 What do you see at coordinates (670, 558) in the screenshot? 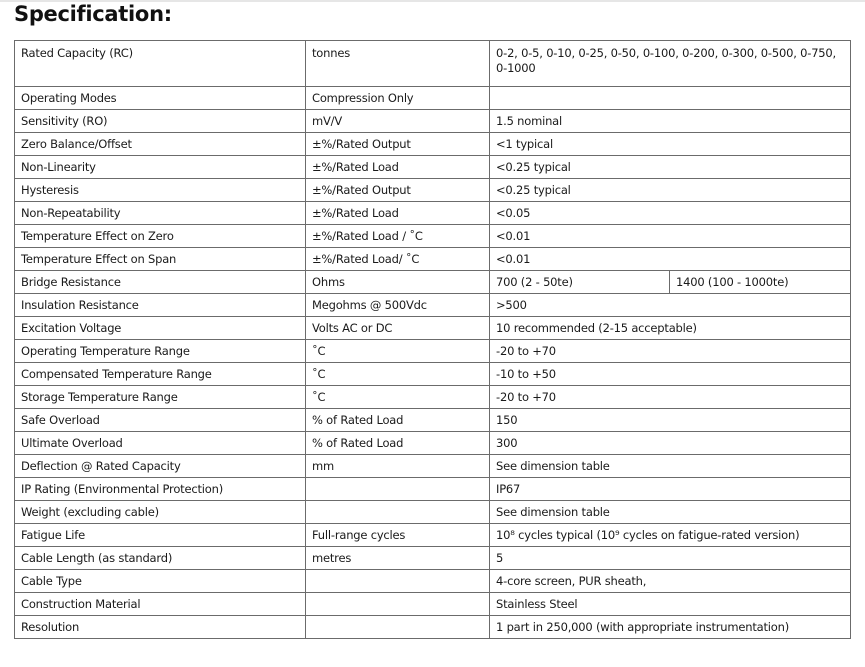
I see `value-cell: 5` at bounding box center [670, 558].